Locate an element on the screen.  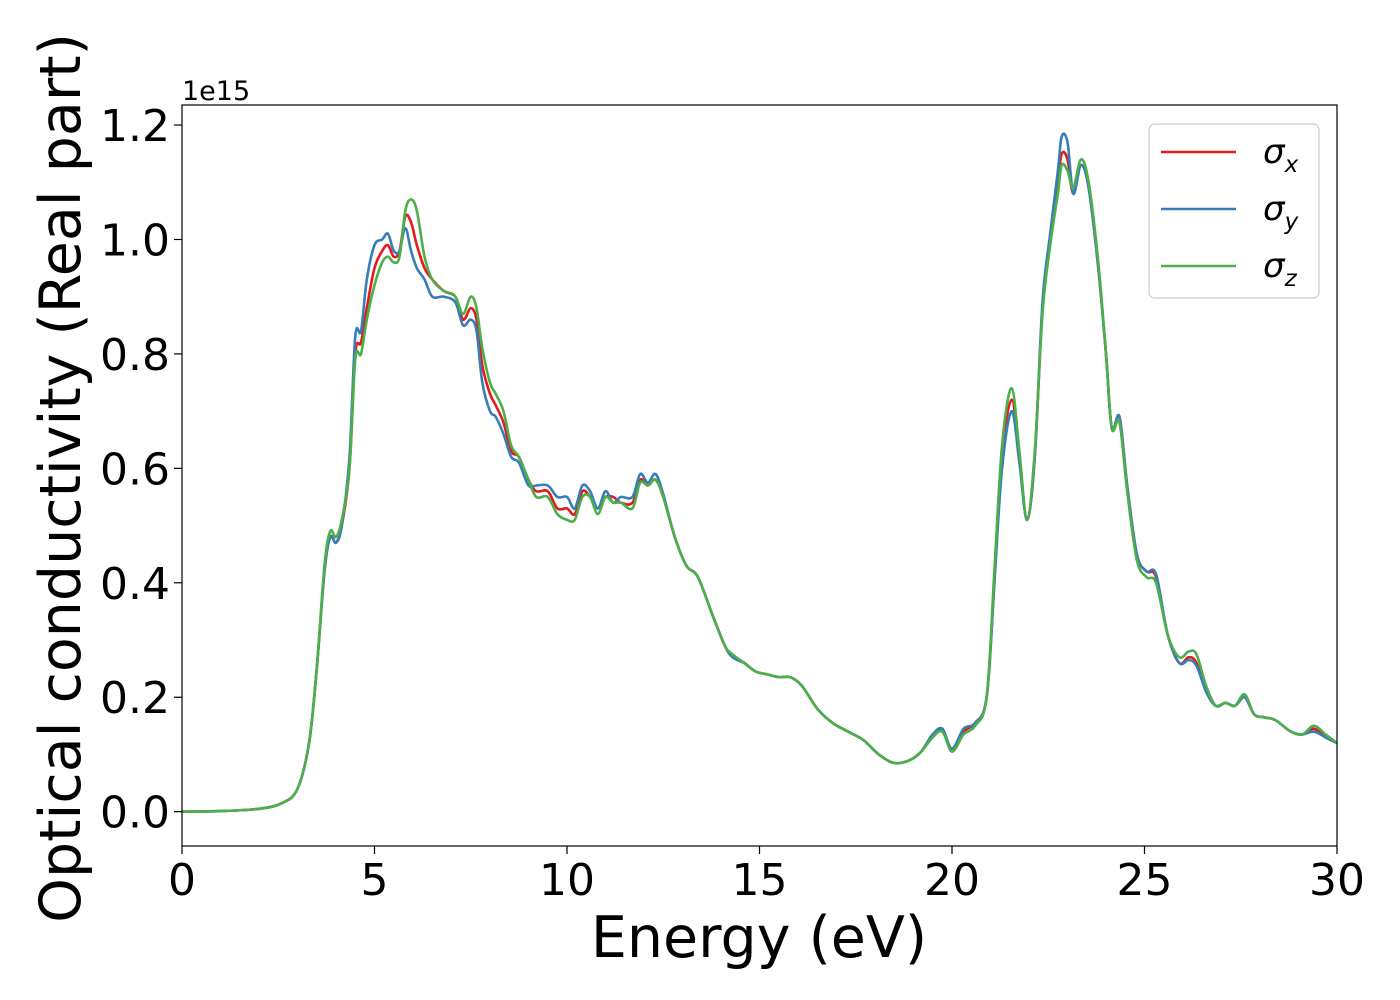
y-tick-label: 0.0 is located at coordinates (135, 813).